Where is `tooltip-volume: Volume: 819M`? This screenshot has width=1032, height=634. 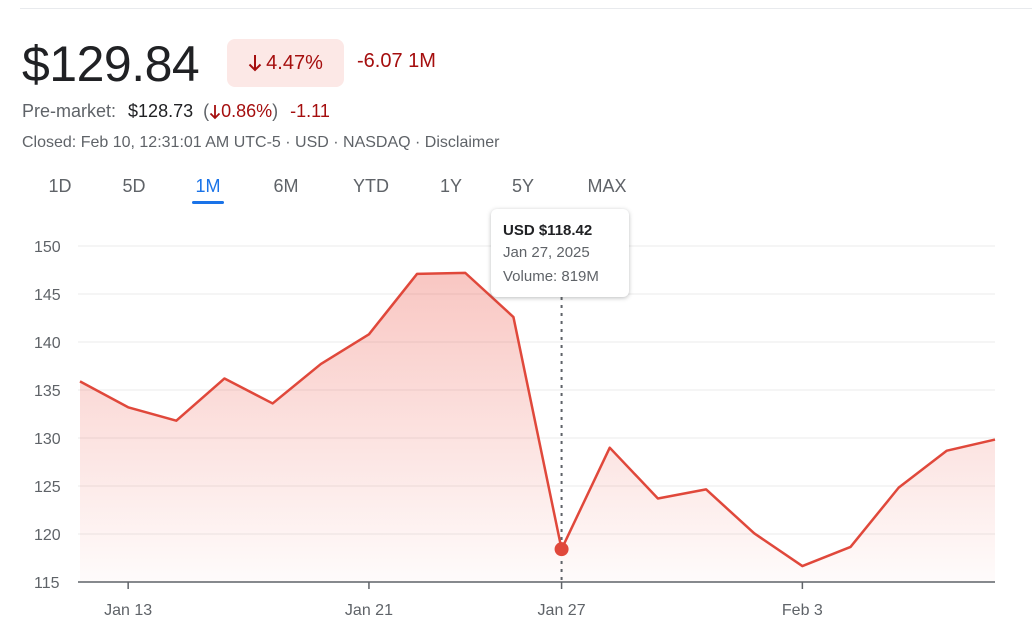
tooltip-volume: Volume: 819M is located at coordinates (551, 276).